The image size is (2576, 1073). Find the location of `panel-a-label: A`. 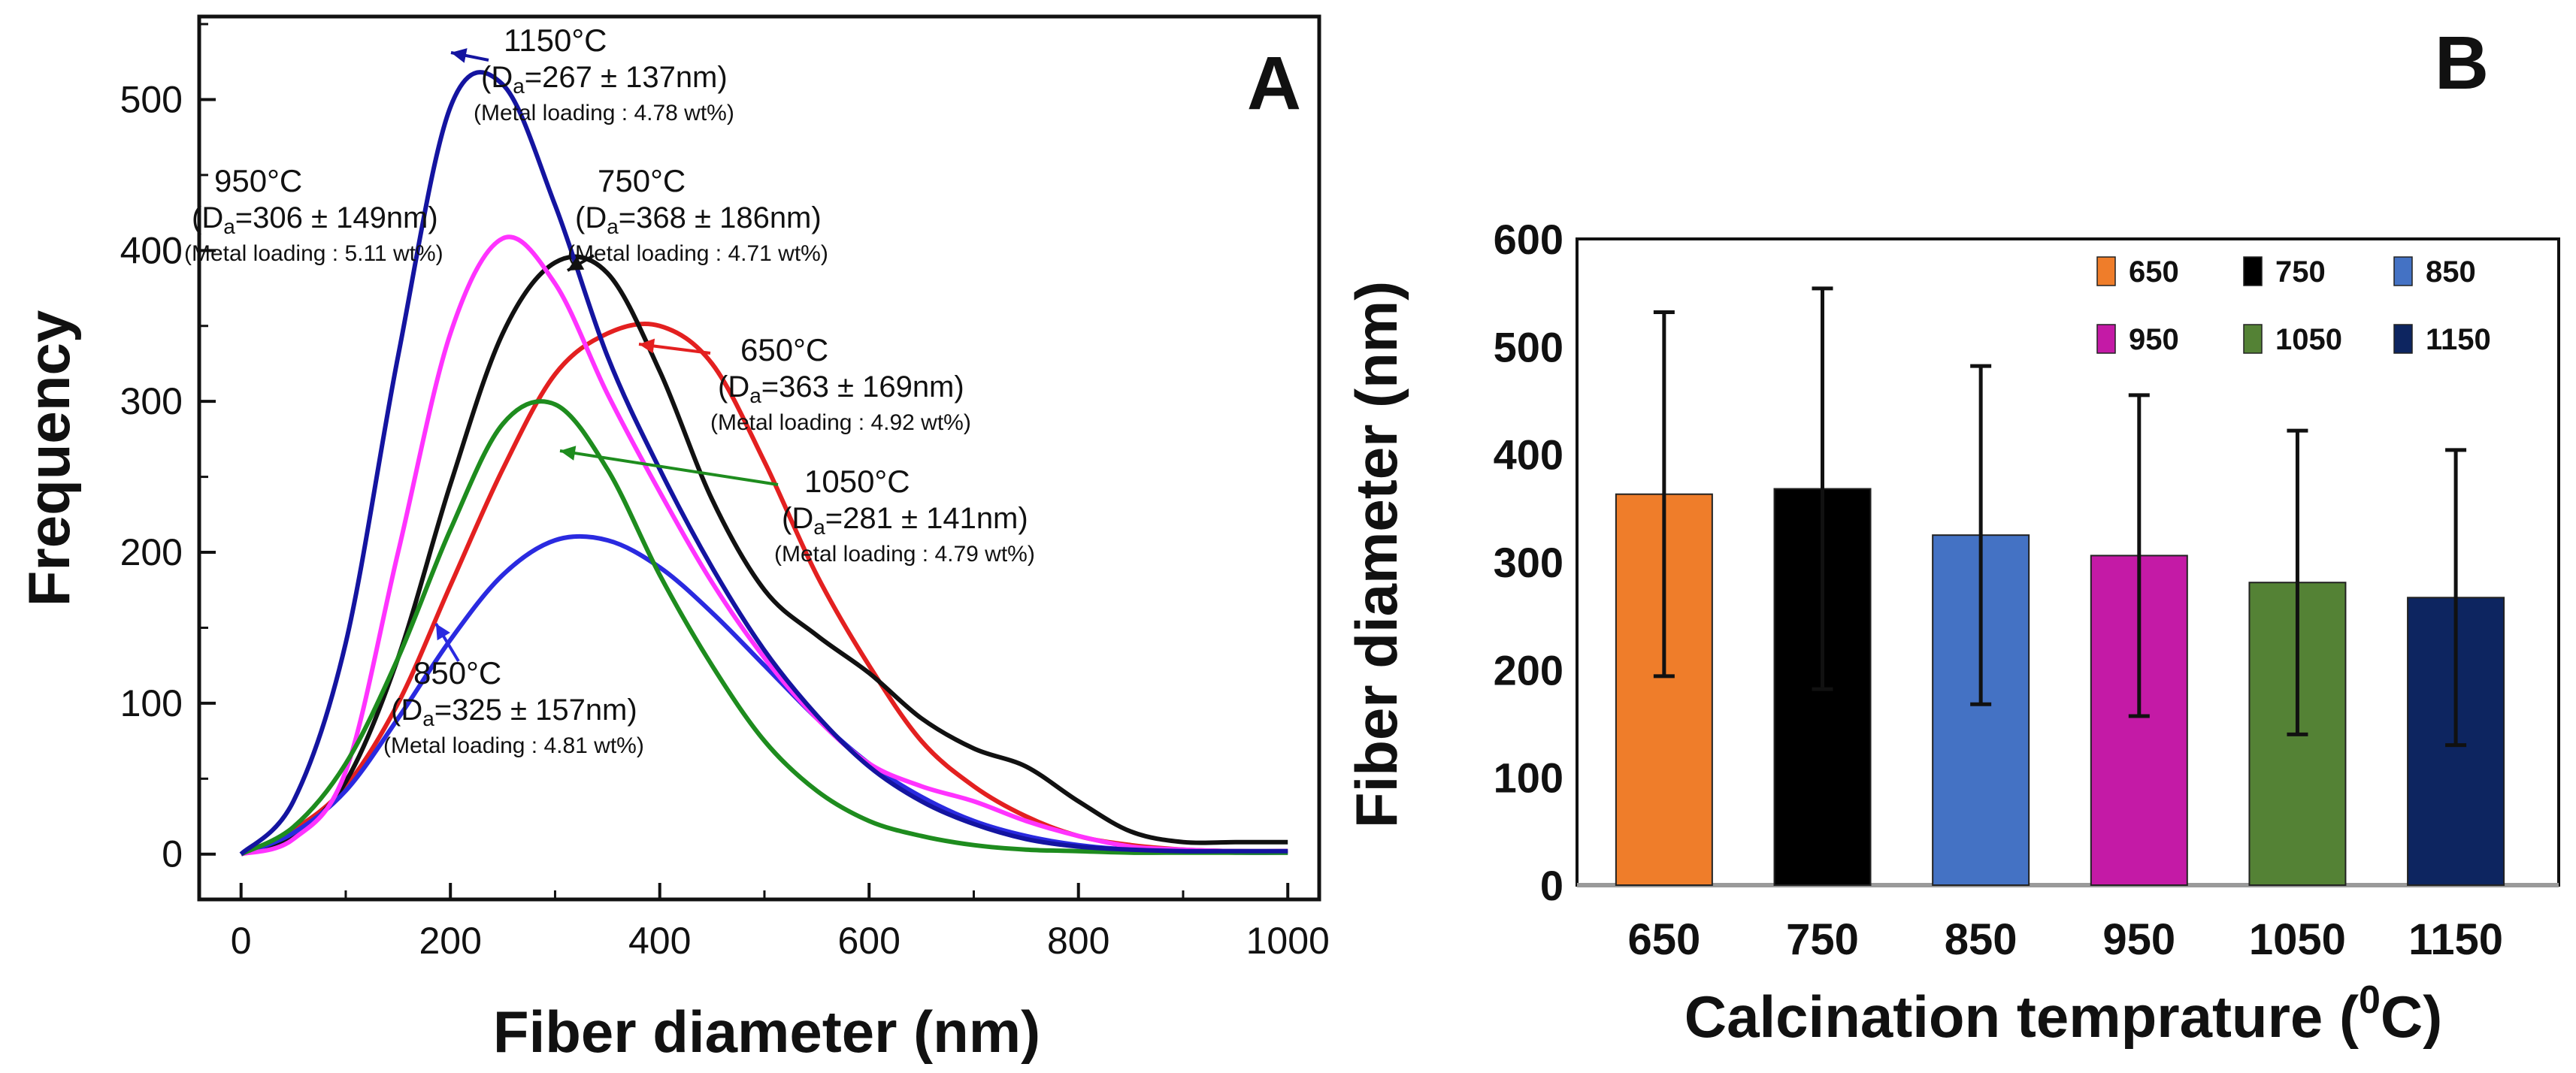

panel-a-label: A is located at coordinates (1274, 83).